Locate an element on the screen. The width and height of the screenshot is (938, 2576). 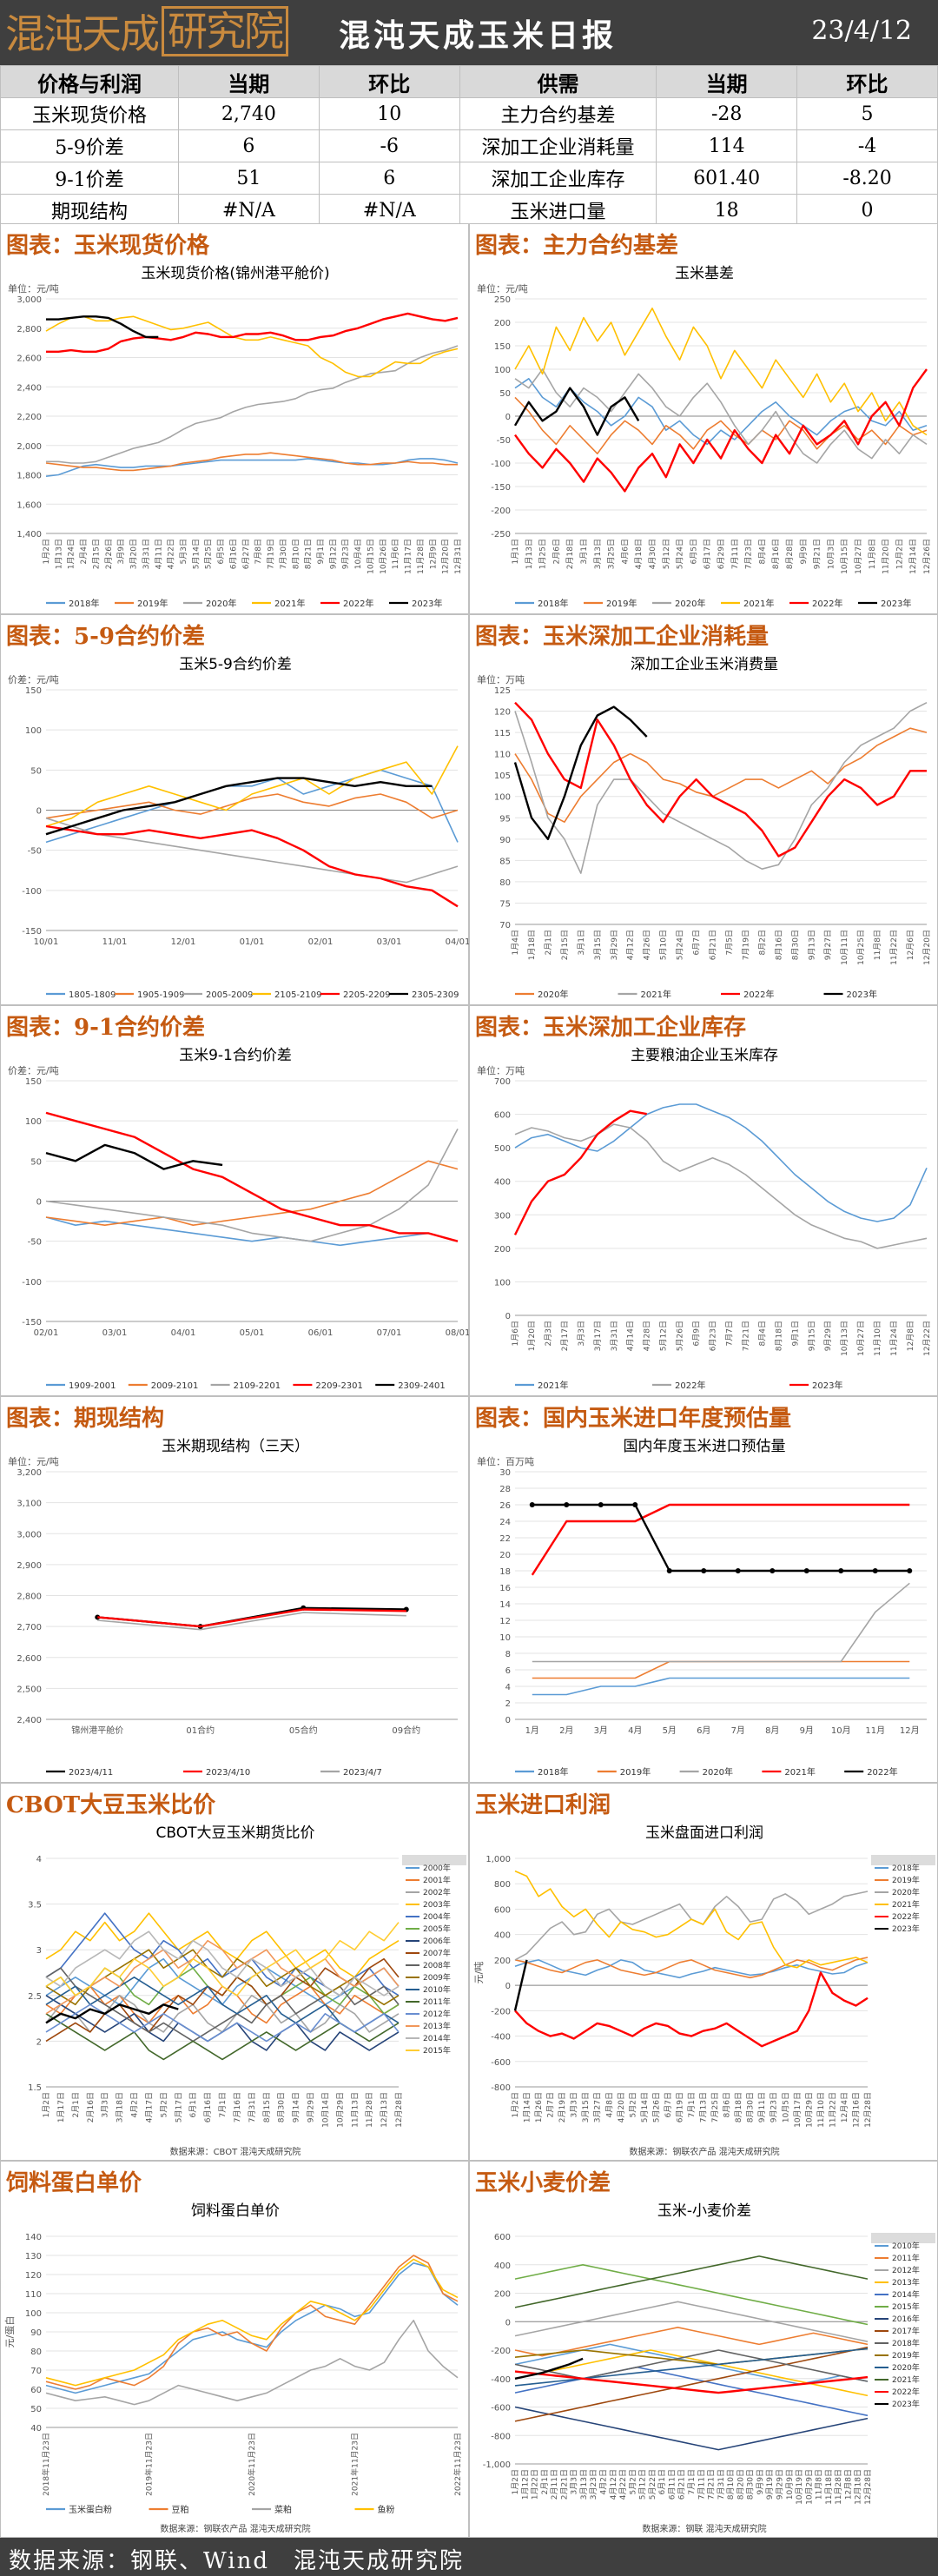
x-tick-label: 2月15日 is located at coordinates (96, 554).